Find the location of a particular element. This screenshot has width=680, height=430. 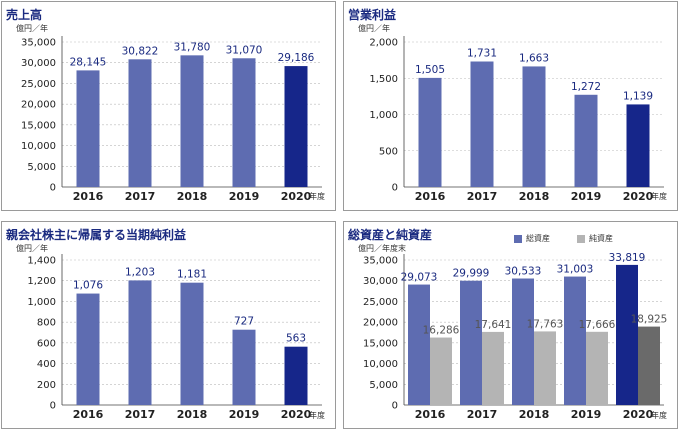

y-tick-label: 200 is located at coordinates (46, 385).